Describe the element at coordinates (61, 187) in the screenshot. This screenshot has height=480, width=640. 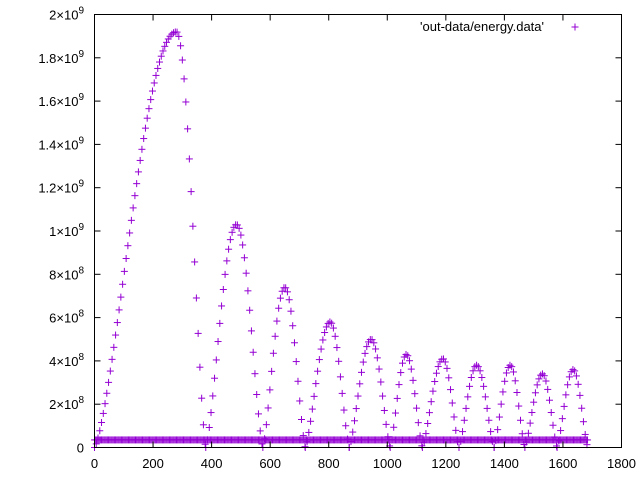
I see `y-tick-label: 1.2×10⁹` at that location.